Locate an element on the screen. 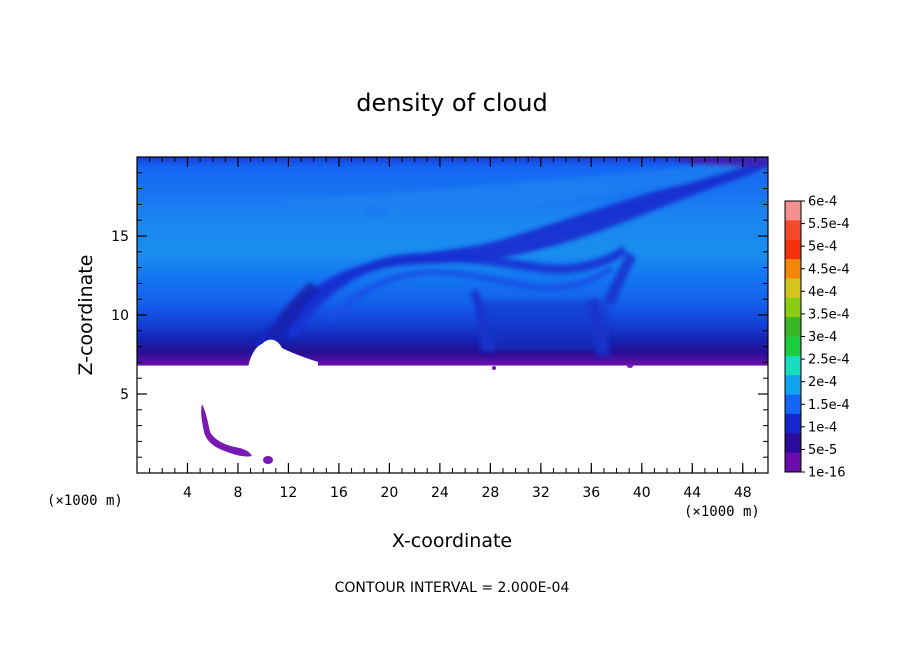 Image resolution: width=904 pixels, height=654 pixels. isolated-cloud-patch is located at coordinates (226, 430).